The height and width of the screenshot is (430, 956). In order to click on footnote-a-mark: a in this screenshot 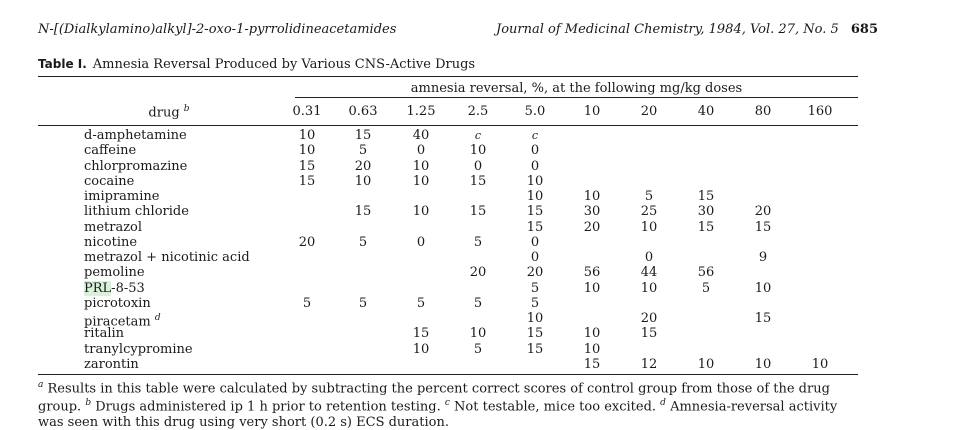, I will do `click(41, 385)`.